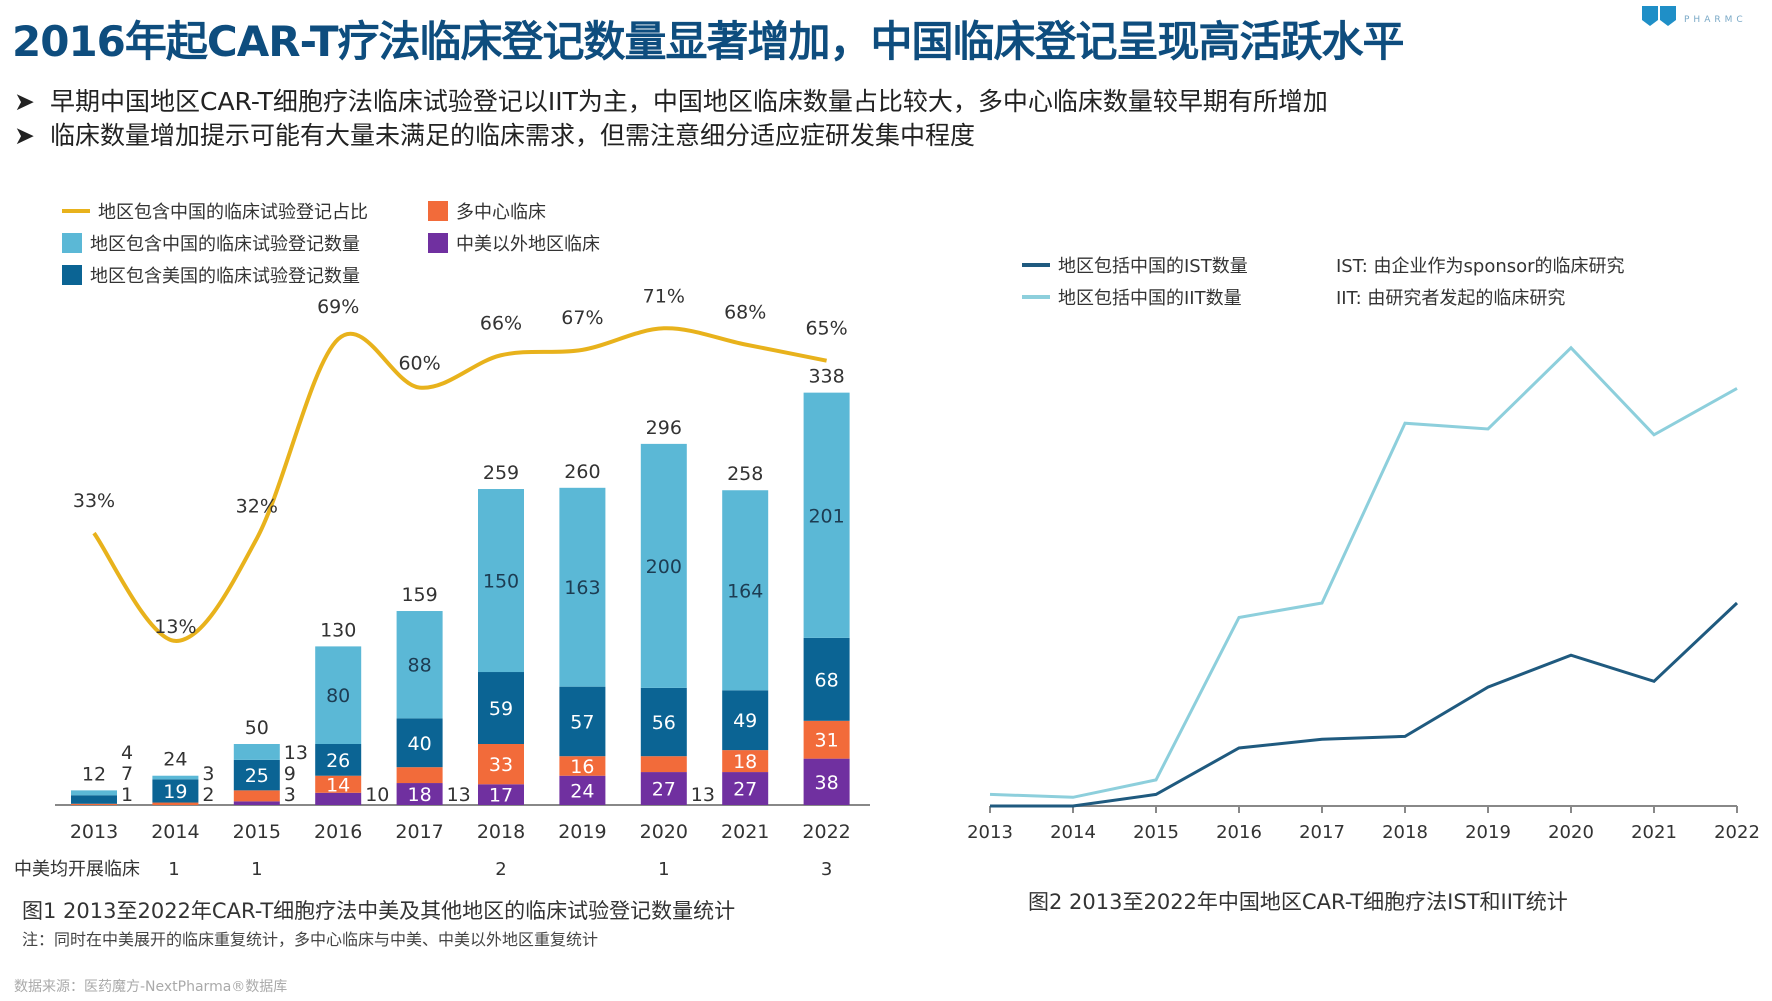 This screenshot has width=1772, height=1001. What do you see at coordinates (420, 795) in the screenshot?
I see `data-label: 18` at bounding box center [420, 795].